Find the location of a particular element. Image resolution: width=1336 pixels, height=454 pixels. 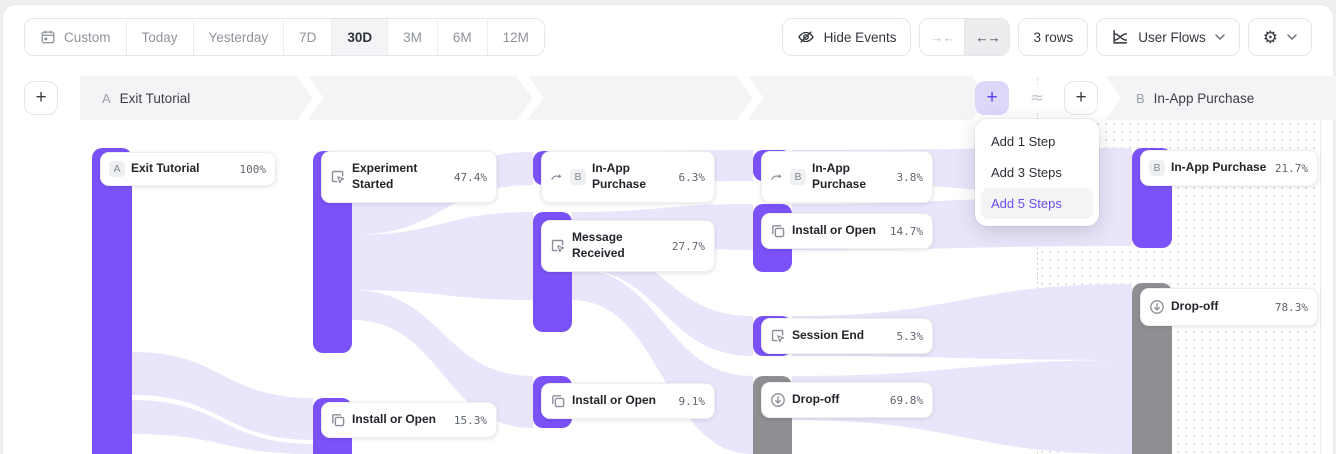

date-range-label: Custom is located at coordinates (87, 37).